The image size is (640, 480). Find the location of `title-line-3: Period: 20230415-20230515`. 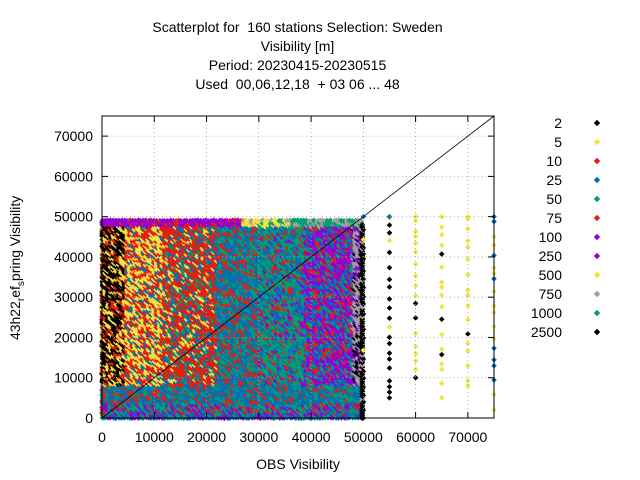

title-line-3: Period: 20230415-20230515 is located at coordinates (297, 65).